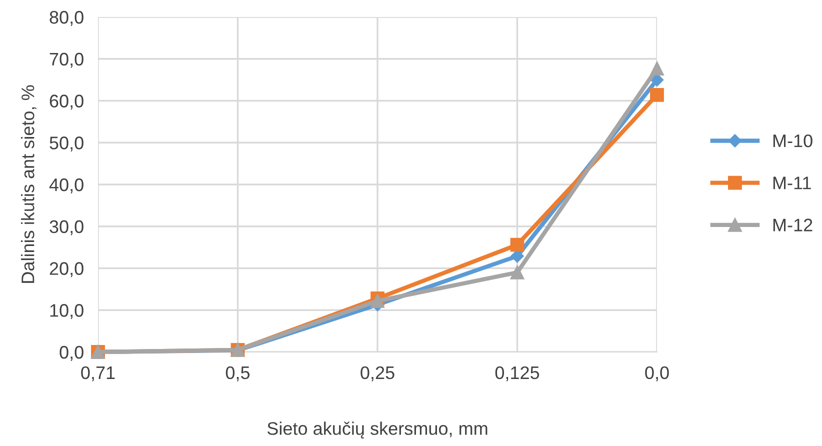 Image resolution: width=822 pixels, height=446 pixels. What do you see at coordinates (28, 184) in the screenshot?
I see `y-axis-title: Dalinis ikutis ant sieto, %` at bounding box center [28, 184].